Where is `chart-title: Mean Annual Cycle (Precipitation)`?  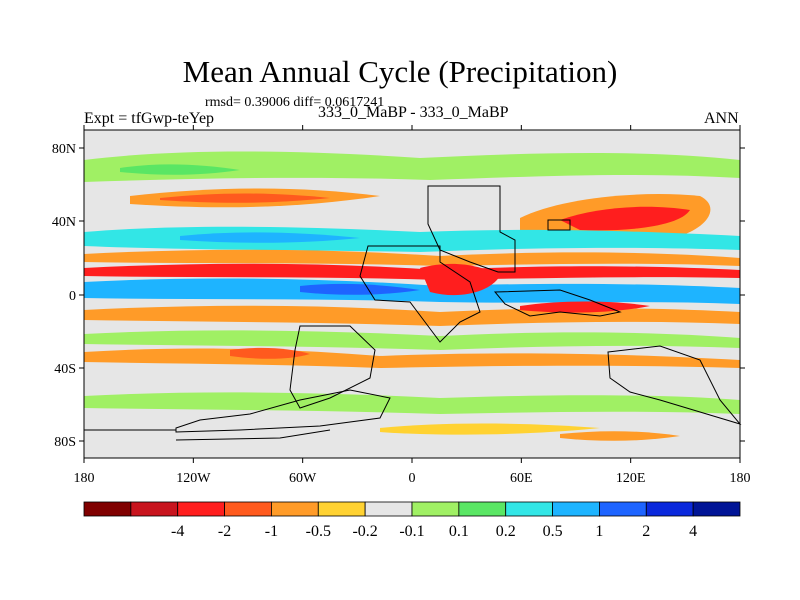
chart-title: Mean Annual Cycle (Precipitation) is located at coordinates (400, 71).